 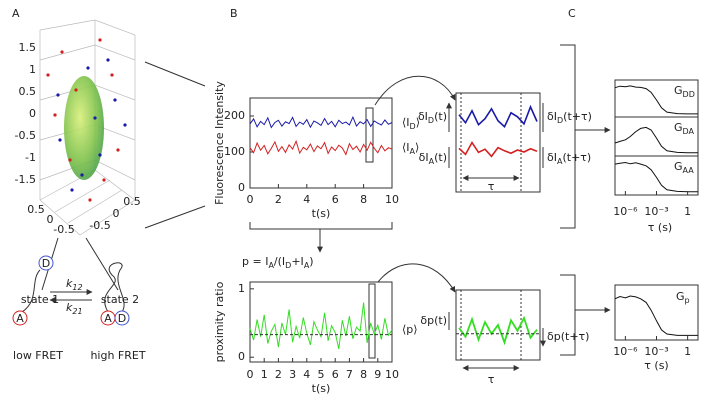 I want to click on text-part: δp(t), so click(x=433, y=320).